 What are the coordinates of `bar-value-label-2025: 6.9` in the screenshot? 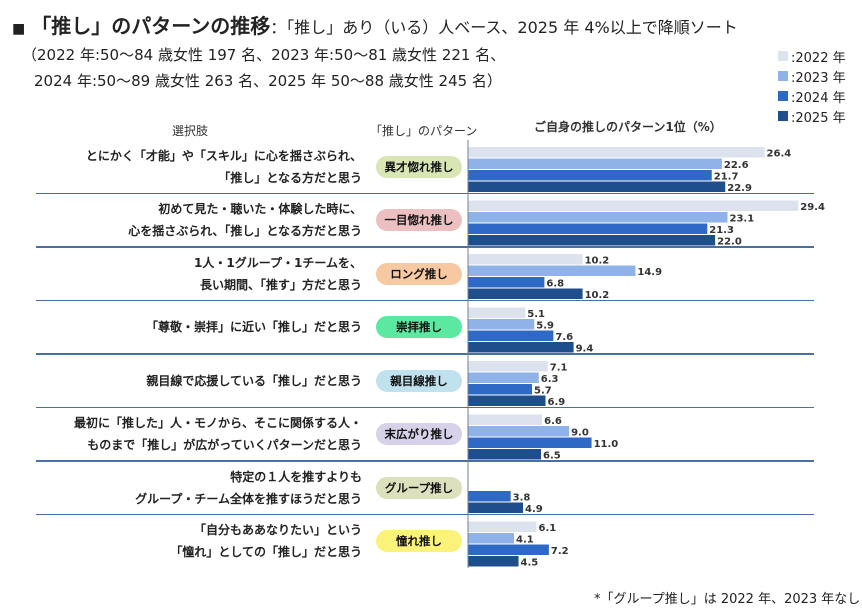 It's located at (557, 402).